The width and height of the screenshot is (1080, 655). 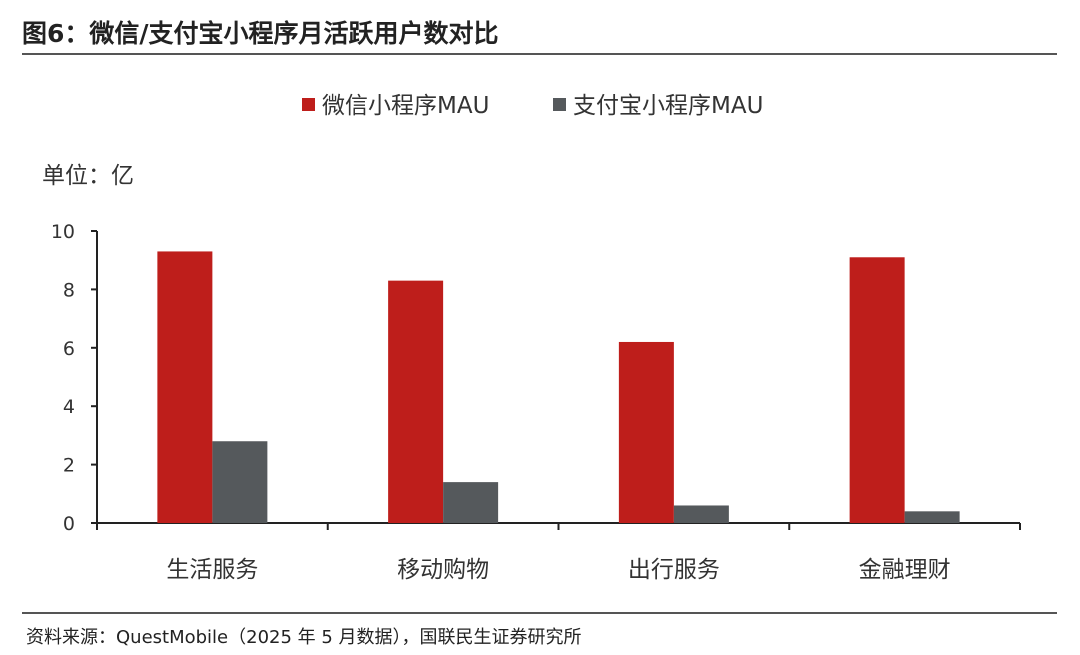 What do you see at coordinates (88, 176) in the screenshot?
I see `unit-label: 单位：亿` at bounding box center [88, 176].